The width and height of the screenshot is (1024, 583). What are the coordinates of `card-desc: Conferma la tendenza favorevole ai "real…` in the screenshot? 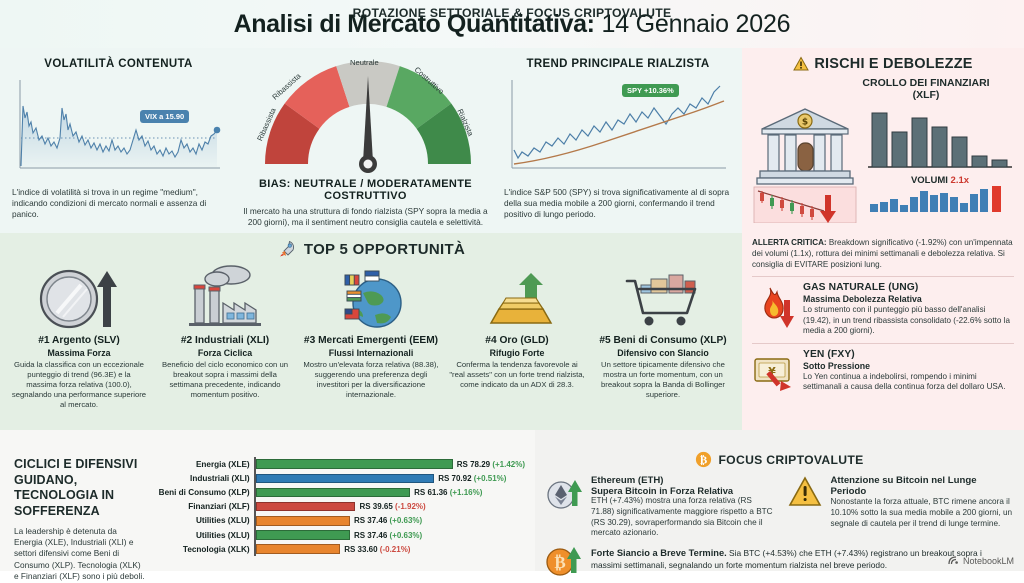 It's located at (517, 374).